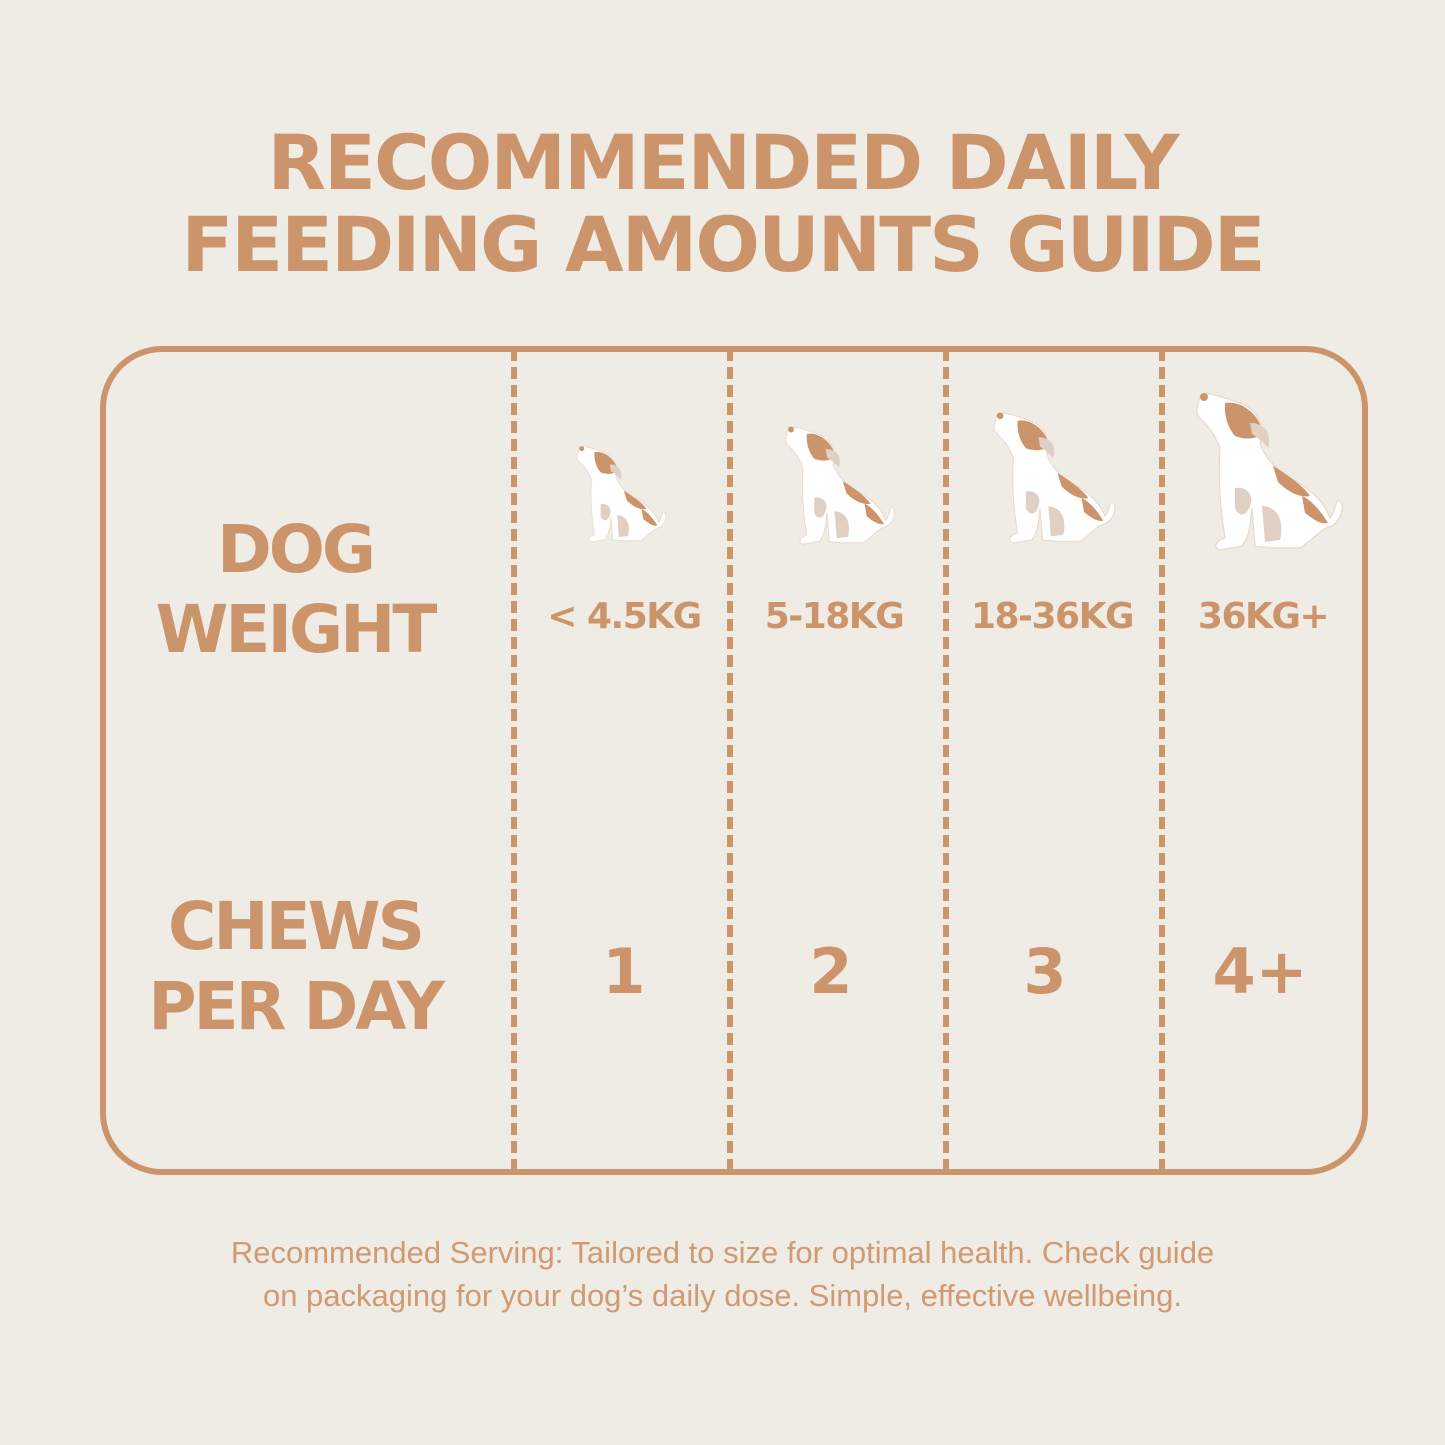  What do you see at coordinates (723, 162) in the screenshot?
I see `title-line-1: RECOMMENDED DAILY` at bounding box center [723, 162].